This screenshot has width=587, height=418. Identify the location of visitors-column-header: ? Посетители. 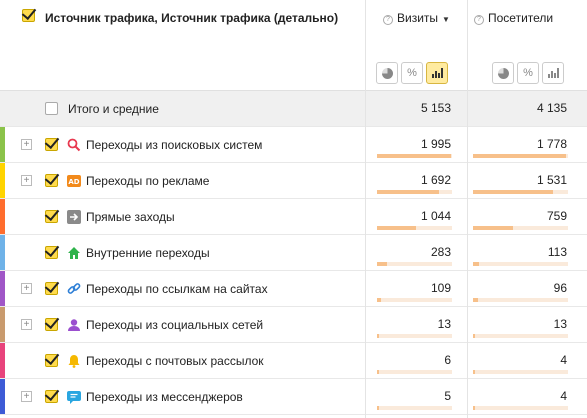
(513, 18).